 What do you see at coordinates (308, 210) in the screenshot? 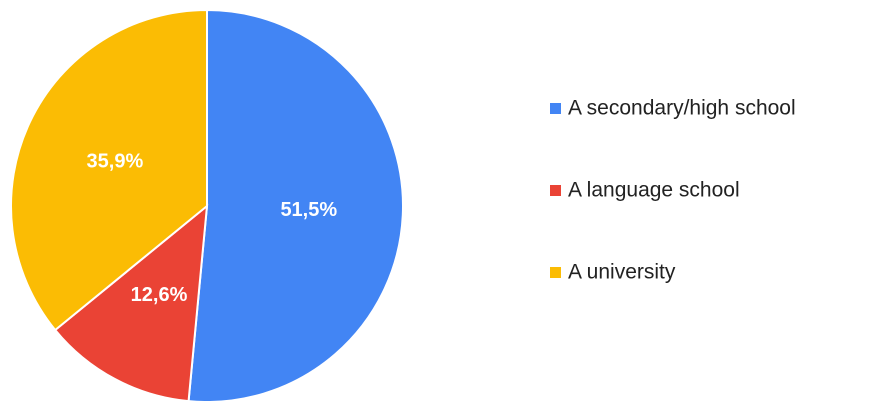
I see `value-label: 51,5%` at bounding box center [308, 210].